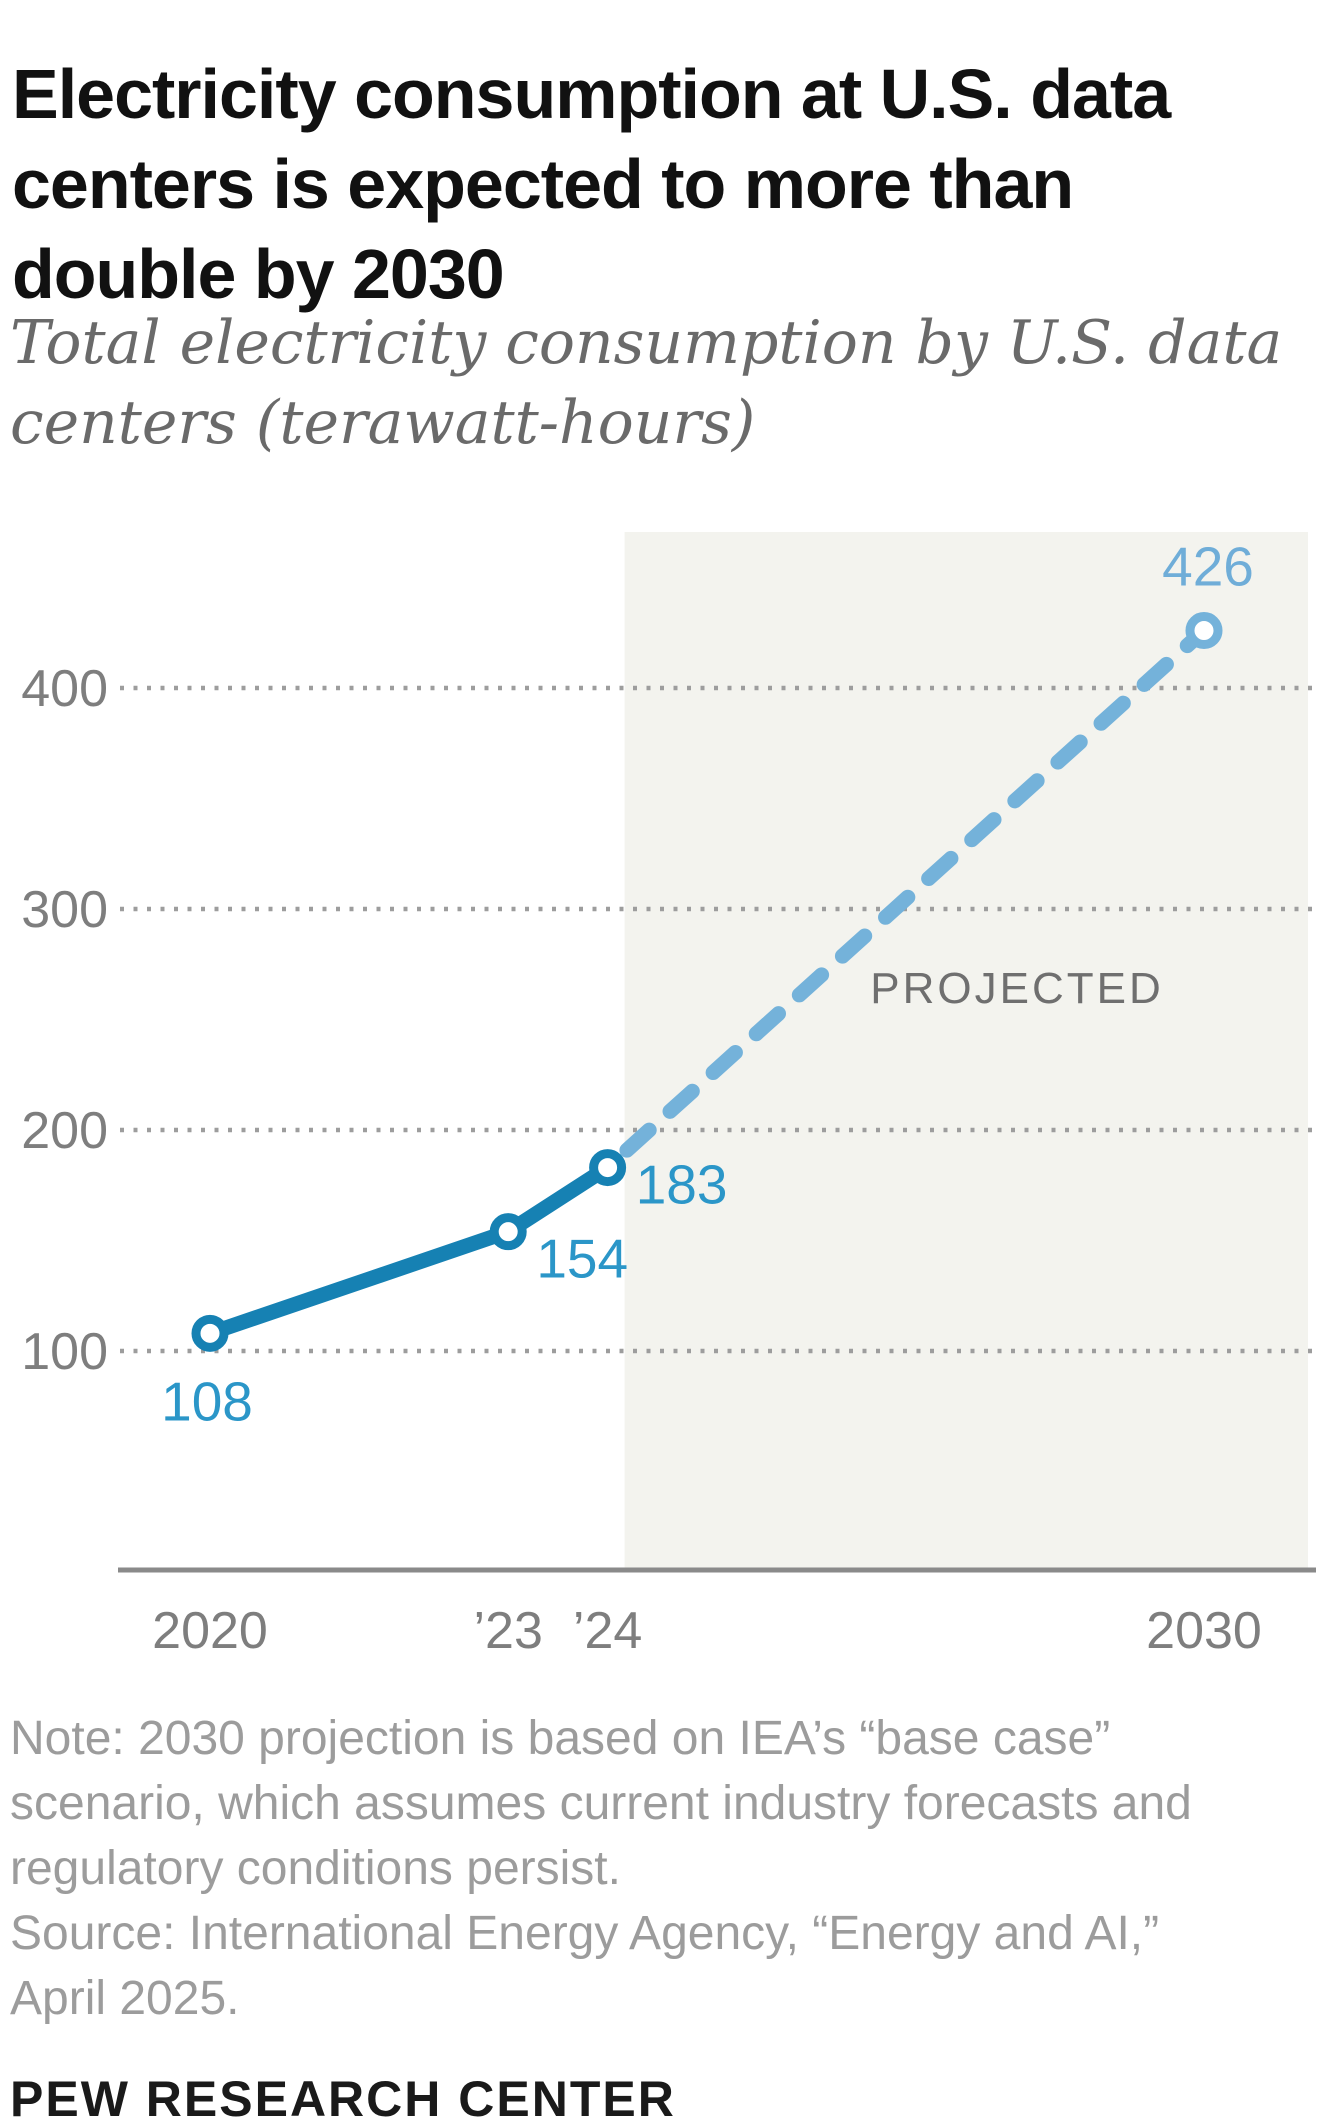 Image resolution: width=1320 pixels, height=2122 pixels. Describe the element at coordinates (1204, 1631) in the screenshot. I see `x-tick-label-2030: 2030` at that location.